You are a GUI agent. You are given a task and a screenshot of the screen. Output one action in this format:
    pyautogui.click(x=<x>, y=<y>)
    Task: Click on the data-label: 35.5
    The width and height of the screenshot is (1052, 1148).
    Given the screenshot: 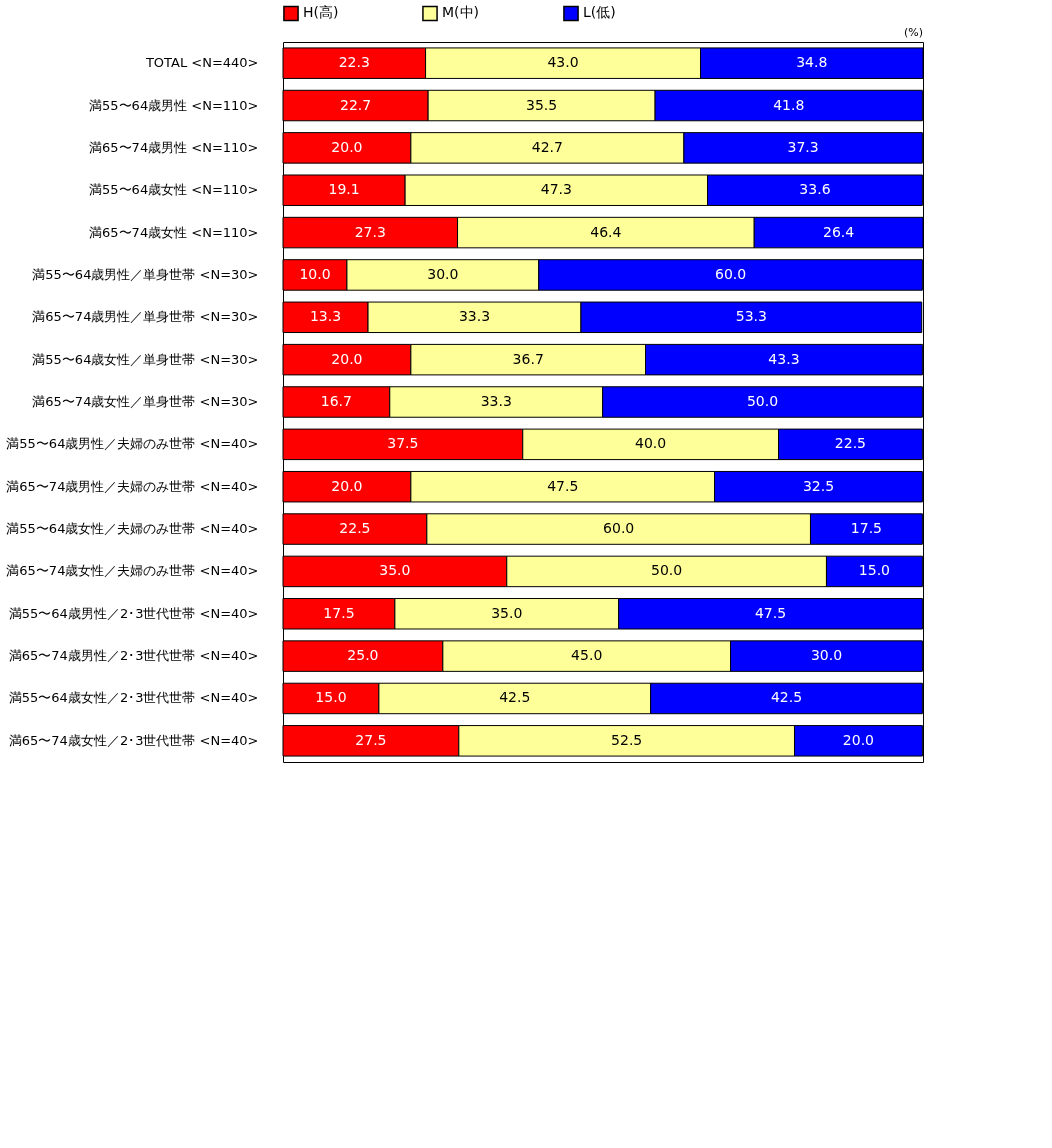 What is the action you would take?
    pyautogui.click(x=542, y=104)
    